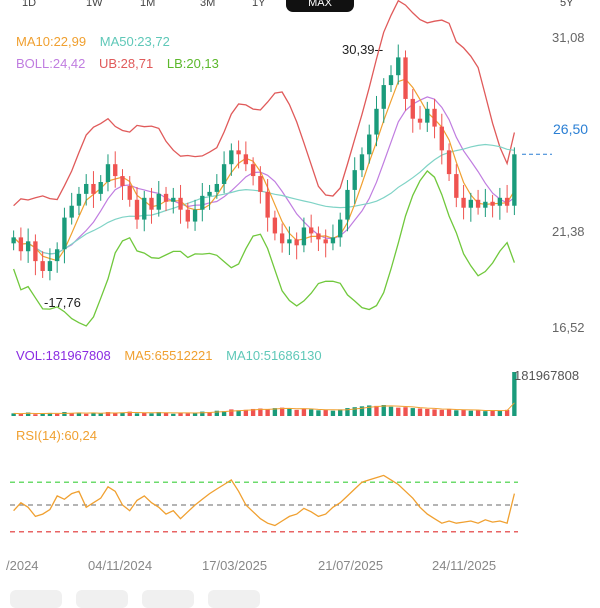  Describe the element at coordinates (568, 327) in the screenshot. I see `price-axis-bottom: 16,52` at that location.